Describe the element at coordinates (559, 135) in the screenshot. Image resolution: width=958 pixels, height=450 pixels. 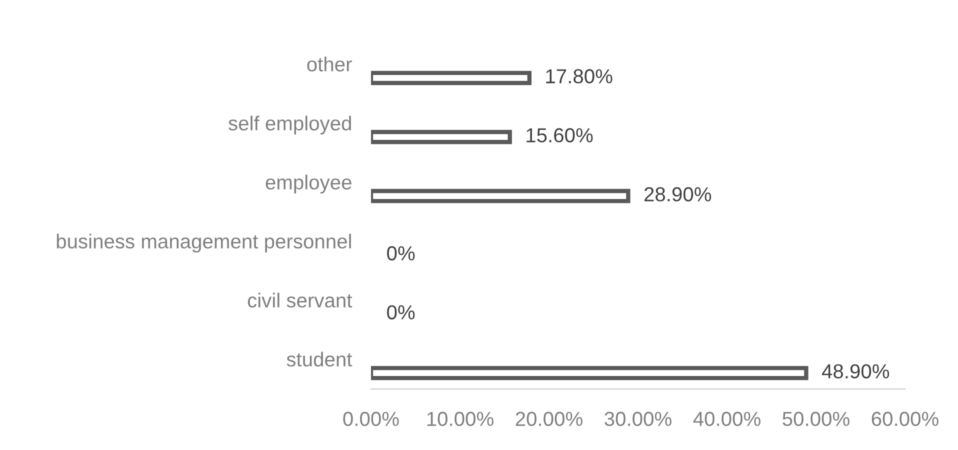
I see `data-label: 15.60%` at that location.